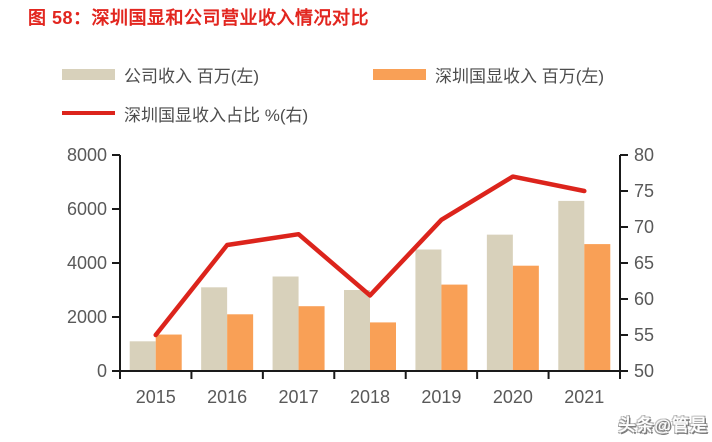  Describe the element at coordinates (216, 115) in the screenshot. I see `legend-label-ratio: 深圳国显收入占比 %(右)` at that location.